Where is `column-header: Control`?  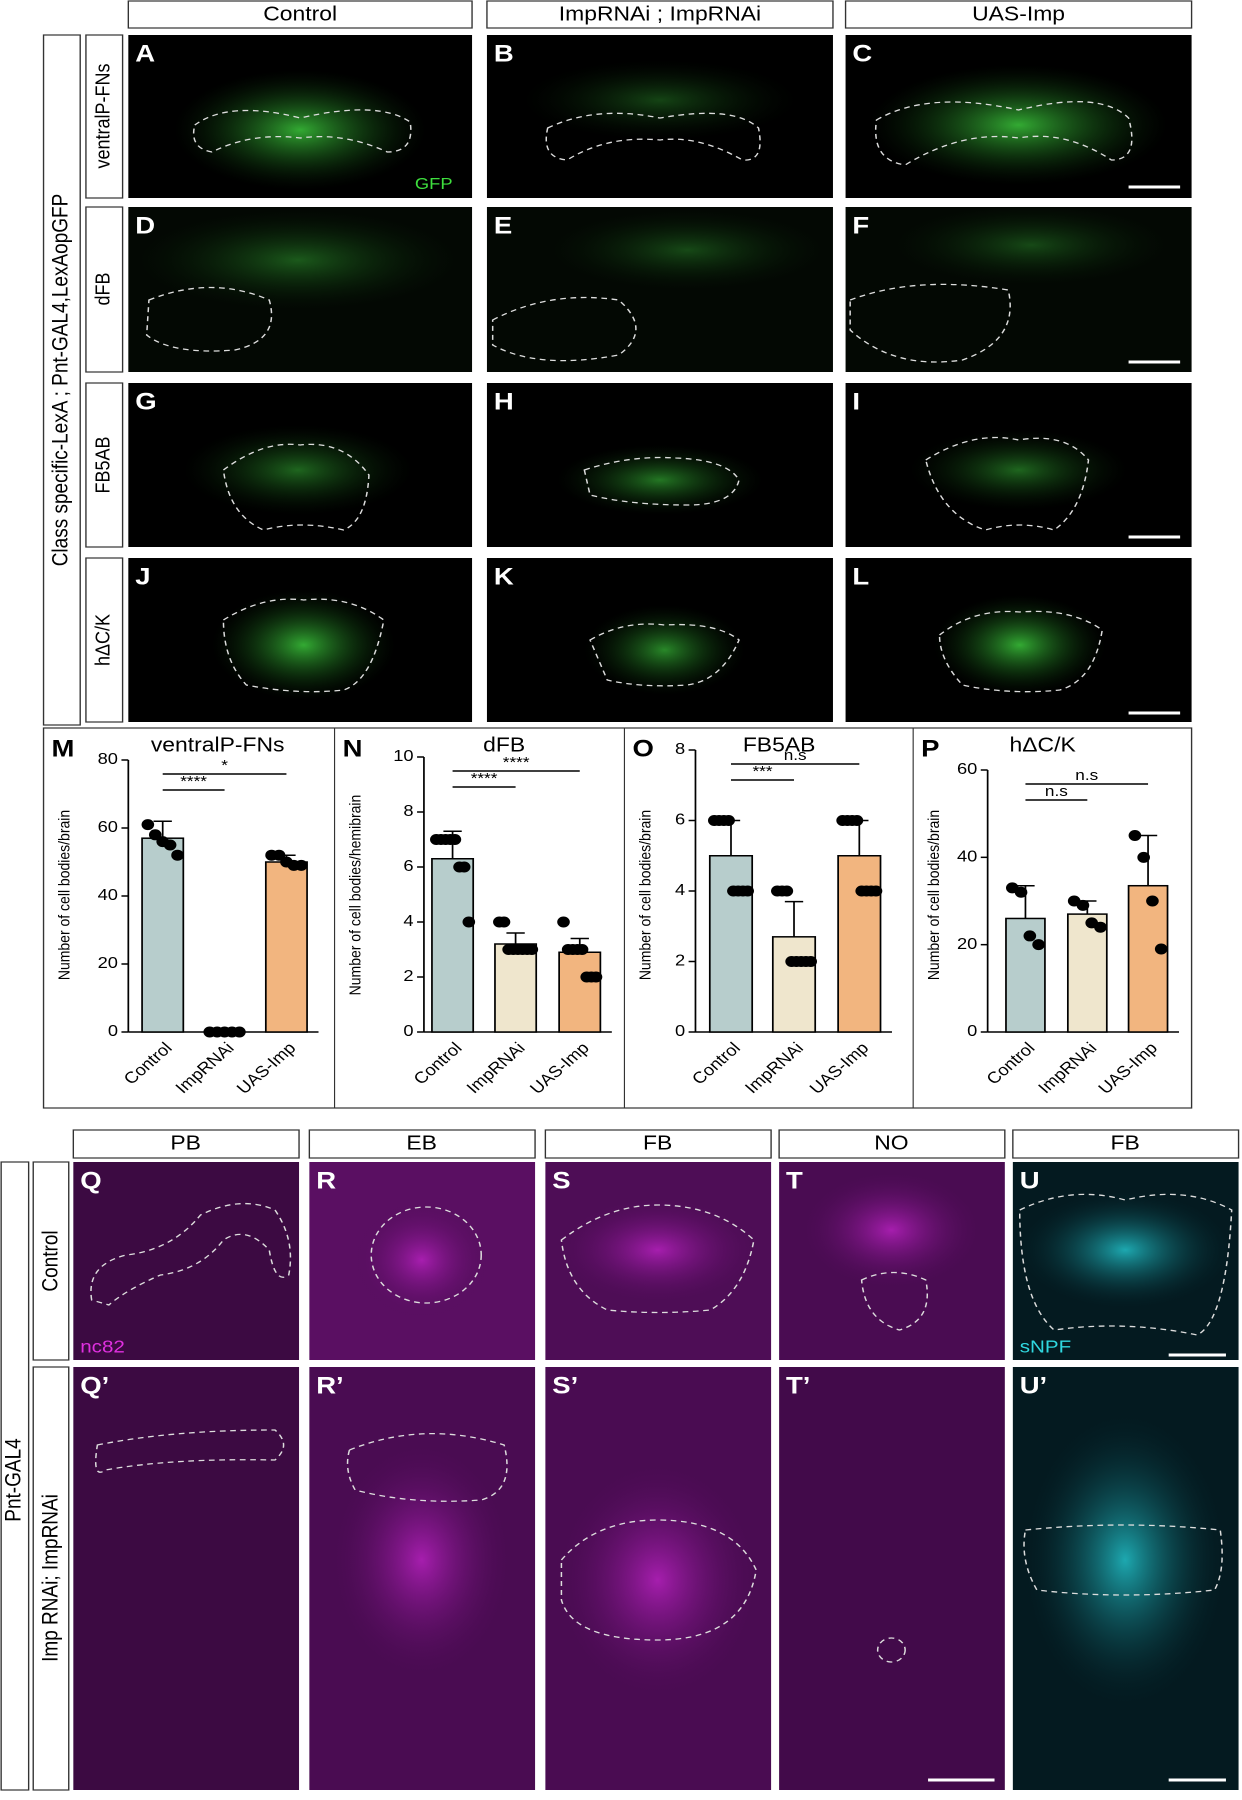
column-header: Control is located at coordinates (300, 14).